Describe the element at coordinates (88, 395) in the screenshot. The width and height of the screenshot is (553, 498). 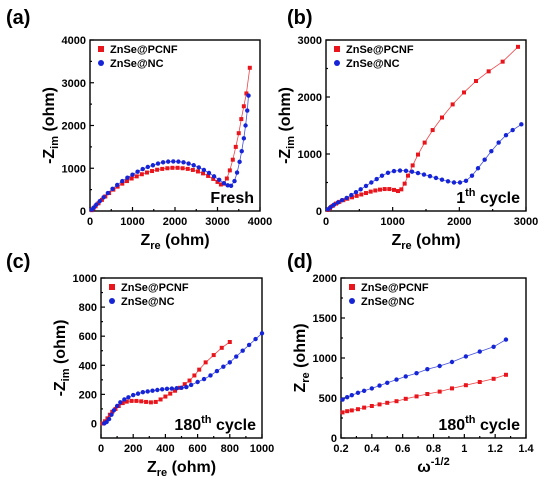
I see `y-tick-label: 200` at that location.